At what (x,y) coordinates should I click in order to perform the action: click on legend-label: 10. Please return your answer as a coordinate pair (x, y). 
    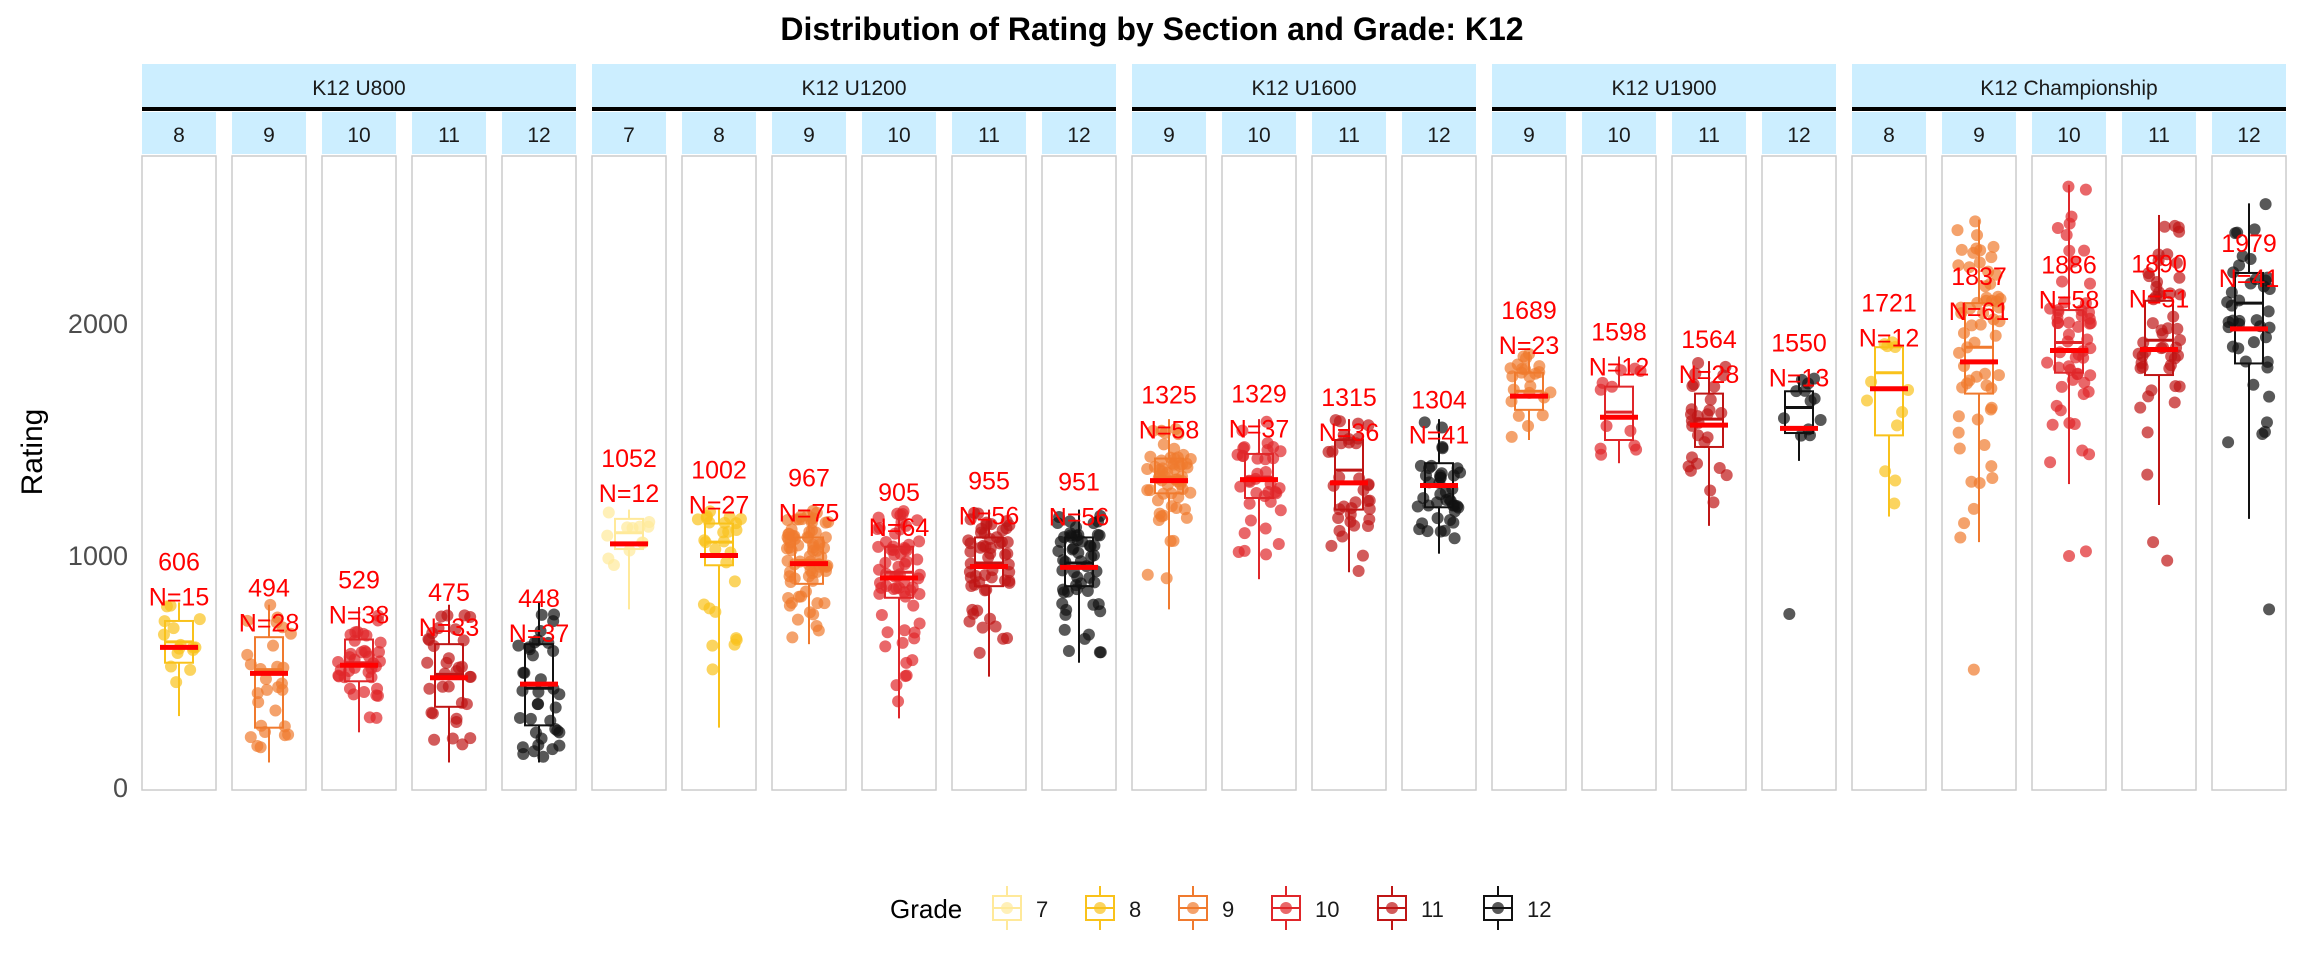
    Looking at the image, I should click on (1327, 909).